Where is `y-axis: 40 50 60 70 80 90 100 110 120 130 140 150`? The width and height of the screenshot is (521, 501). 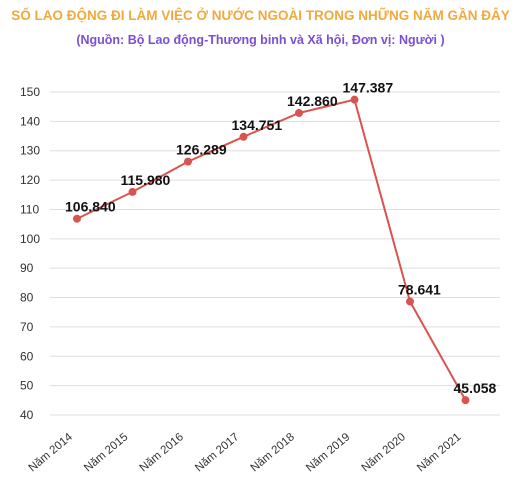 y-axis: 40 50 60 70 80 90 100 110 120 130 140 150 is located at coordinates (30, 253).